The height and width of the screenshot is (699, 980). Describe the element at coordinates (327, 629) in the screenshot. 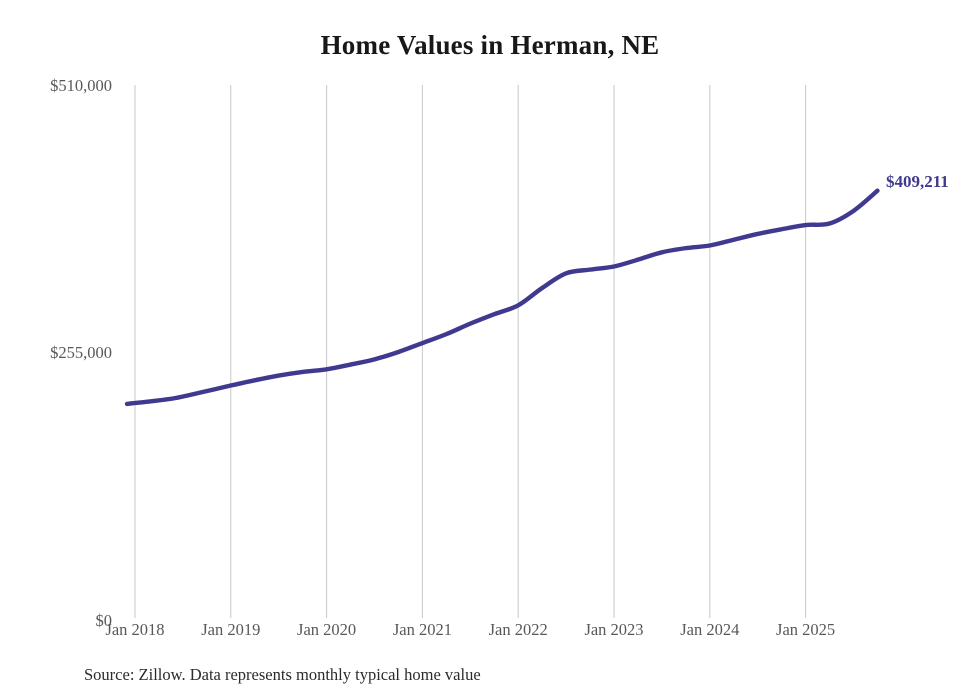

I see `x-axis-tick-label: Jan 2020` at that location.